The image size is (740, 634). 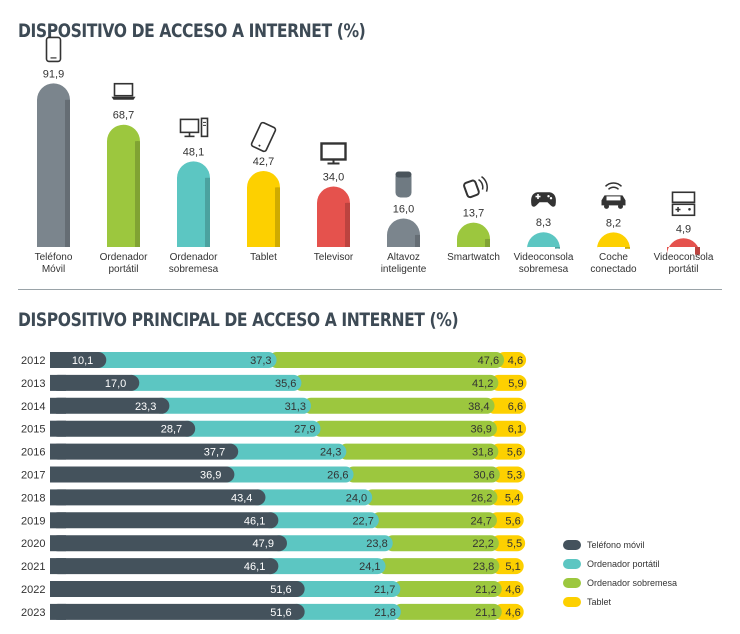 I want to click on segment-value-label: 5,1, so click(x=512, y=567).